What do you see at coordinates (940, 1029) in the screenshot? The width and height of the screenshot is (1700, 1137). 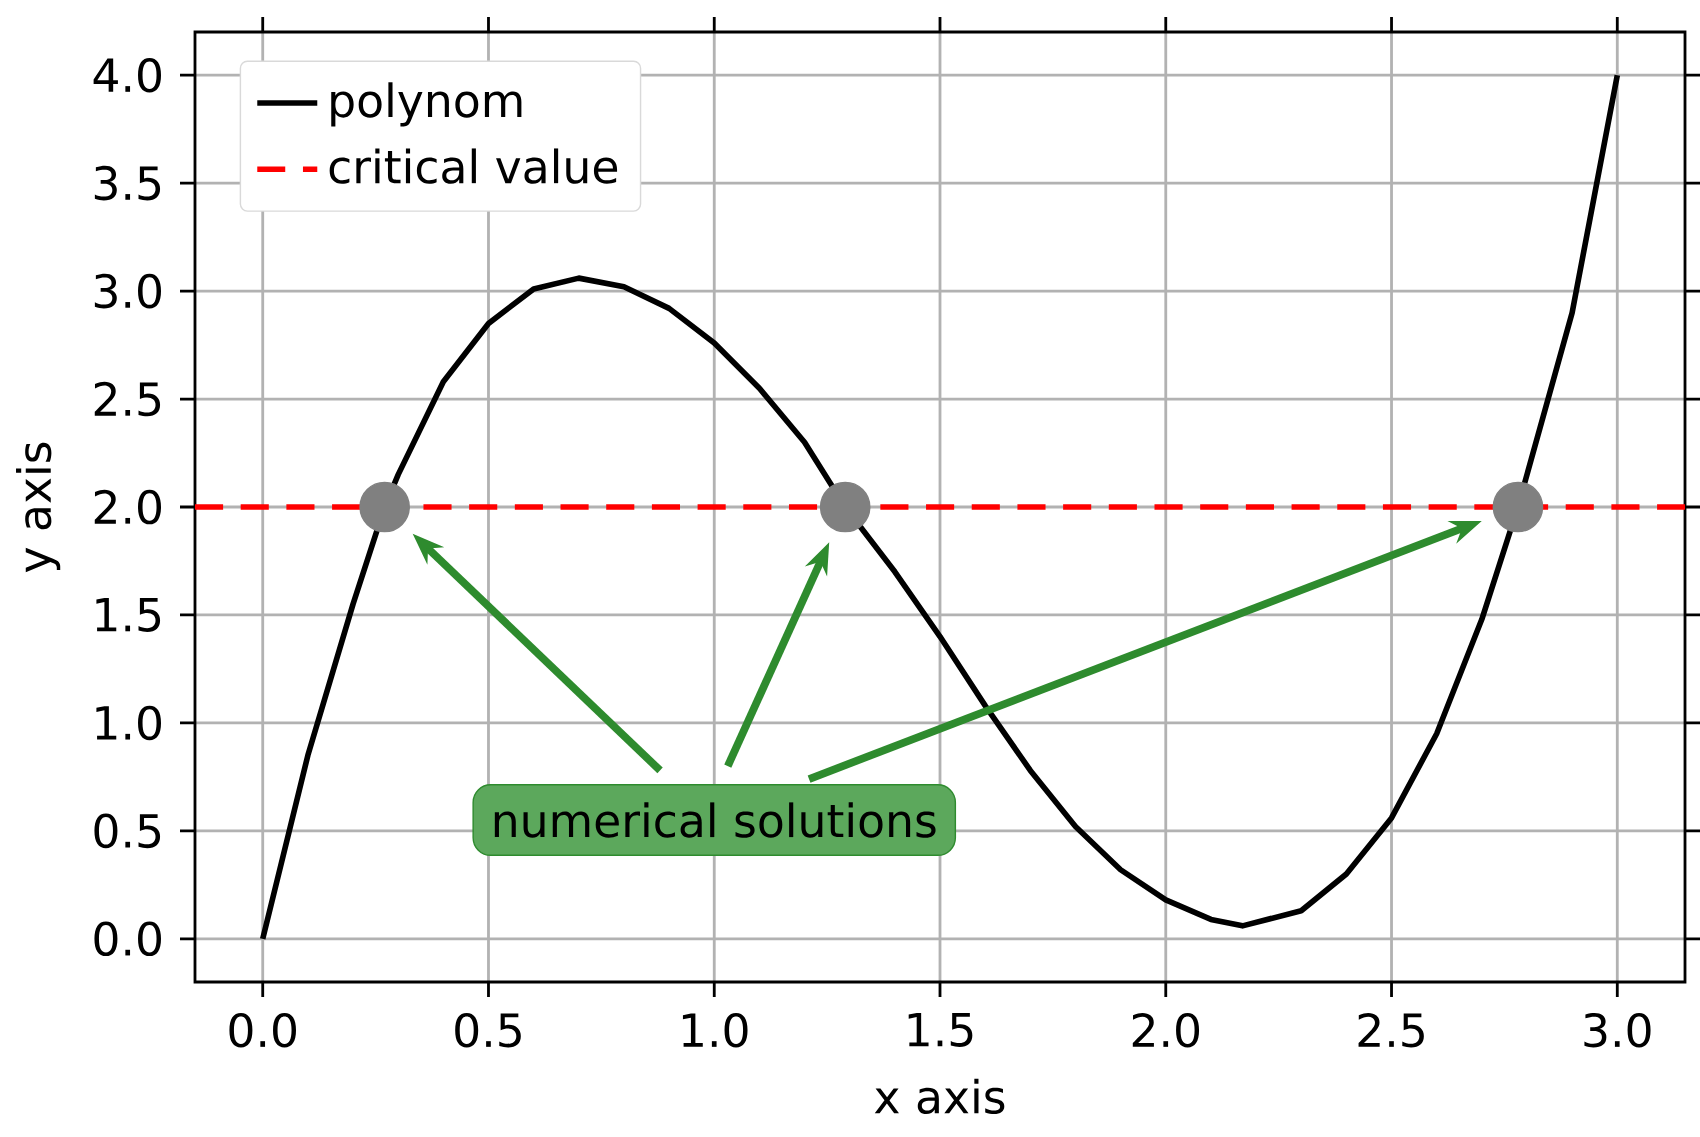 I see `x-tick-label: 1.5` at bounding box center [940, 1029].